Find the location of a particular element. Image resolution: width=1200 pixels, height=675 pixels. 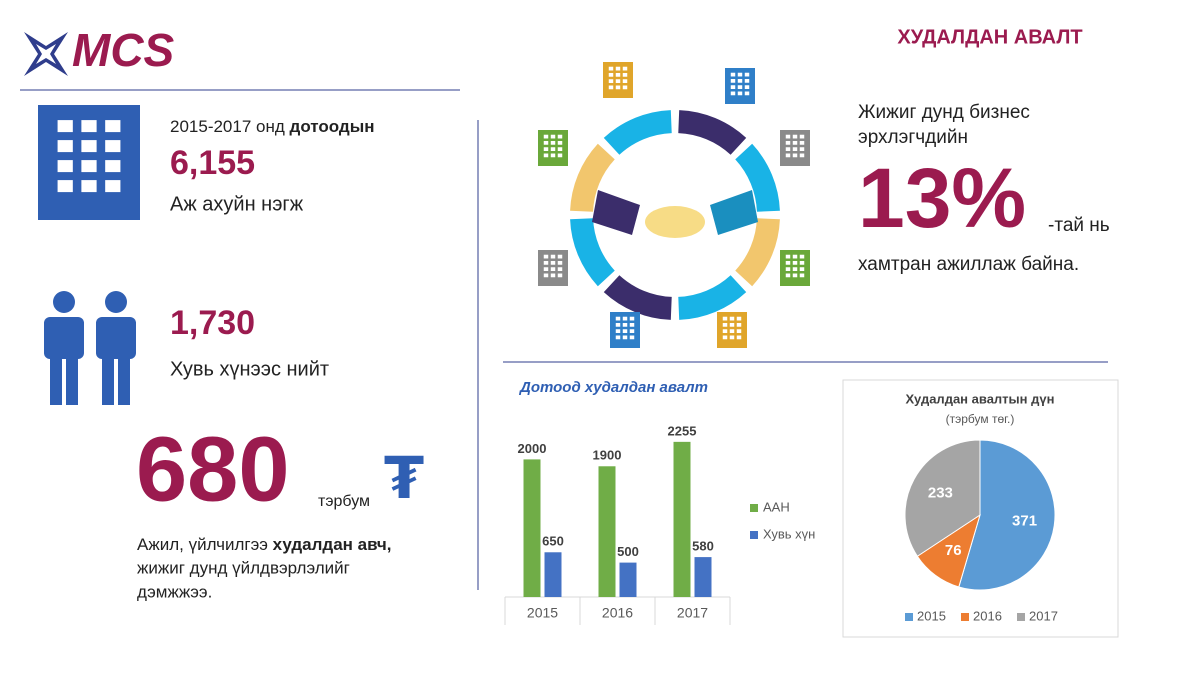

value-label: 650 is located at coordinates (553, 541).